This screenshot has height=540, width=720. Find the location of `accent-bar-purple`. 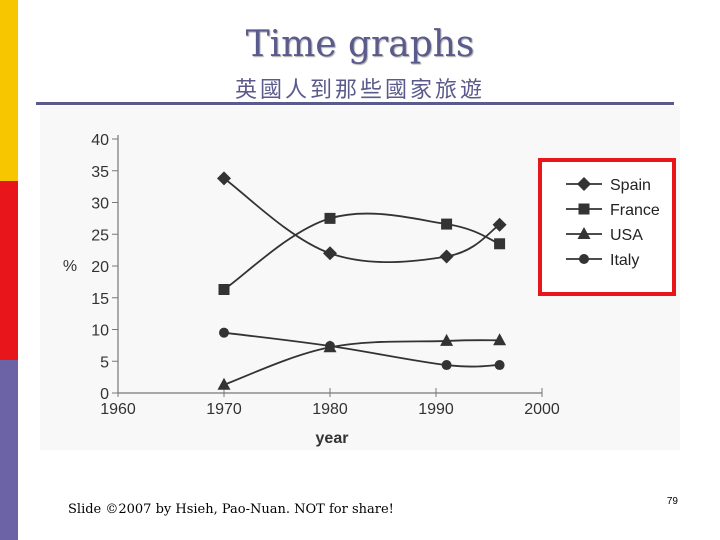

accent-bar-purple is located at coordinates (9, 450).